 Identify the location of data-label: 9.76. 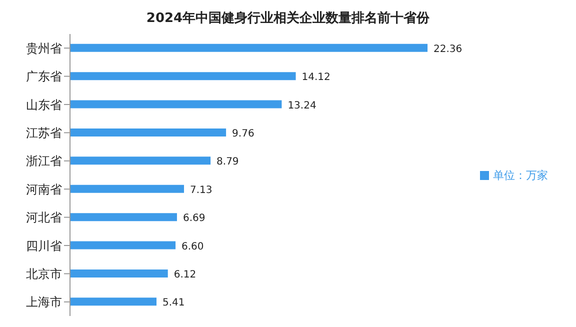
(243, 134).